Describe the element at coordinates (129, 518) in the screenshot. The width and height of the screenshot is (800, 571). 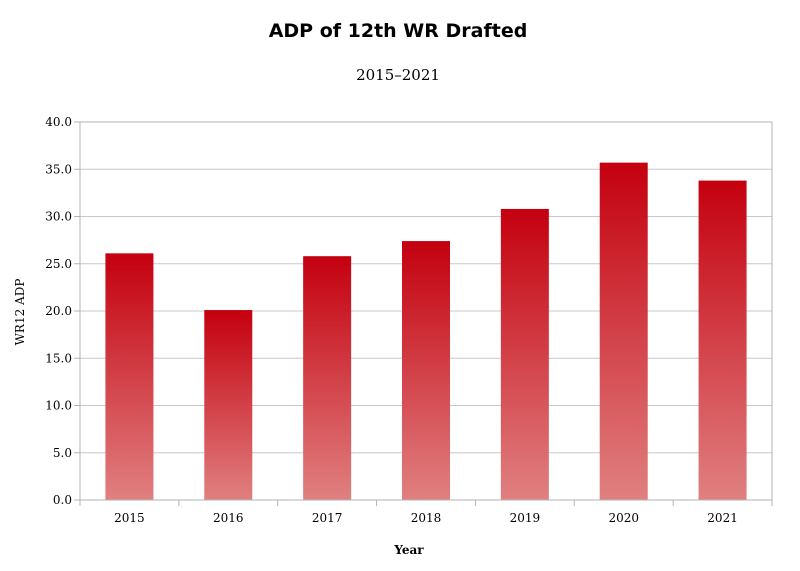
I see `x-tick-label: 2015` at that location.